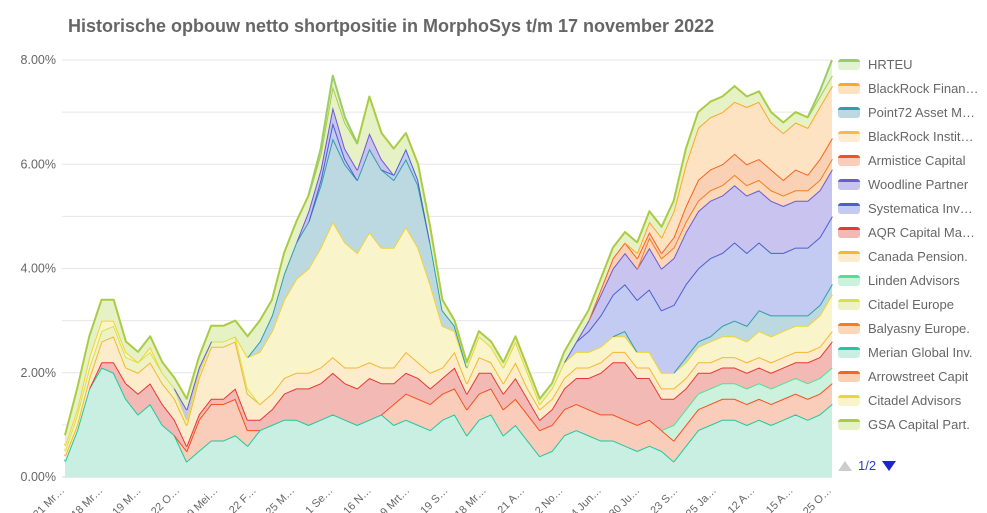 Image resolution: width=987 pixels, height=513 pixels. What do you see at coordinates (728, 169) in the screenshot?
I see `series-line-blackrock-finan-` at bounding box center [728, 169].